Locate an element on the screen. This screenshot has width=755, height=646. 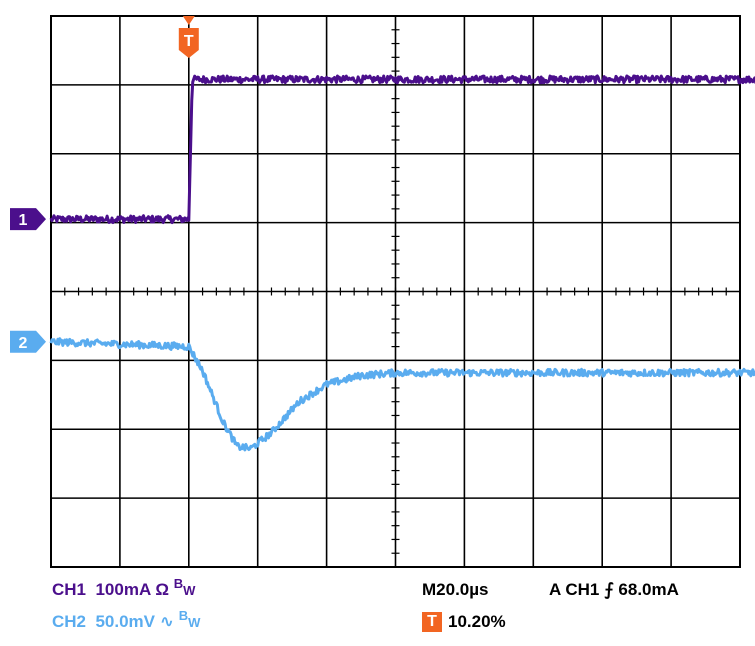
trigger-arrow-icon is located at coordinates (188, 20).